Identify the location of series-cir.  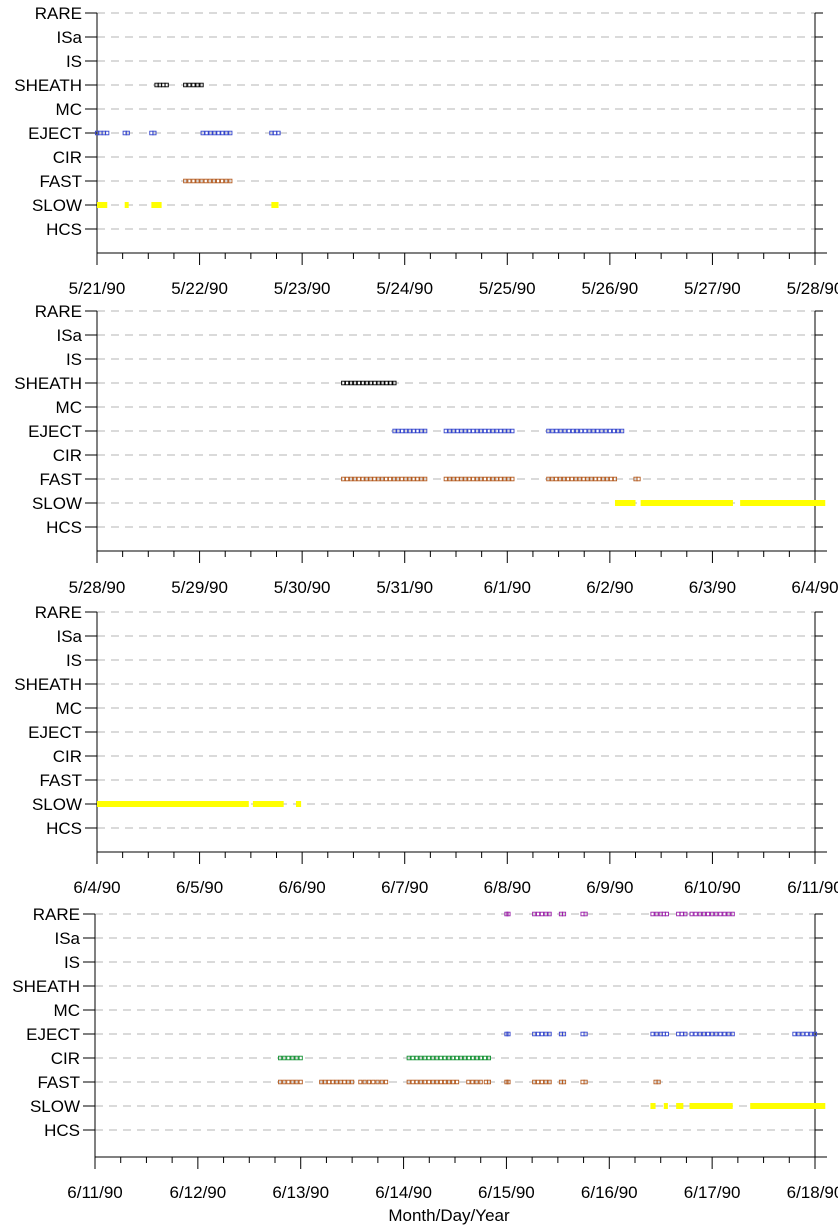
(384, 1058).